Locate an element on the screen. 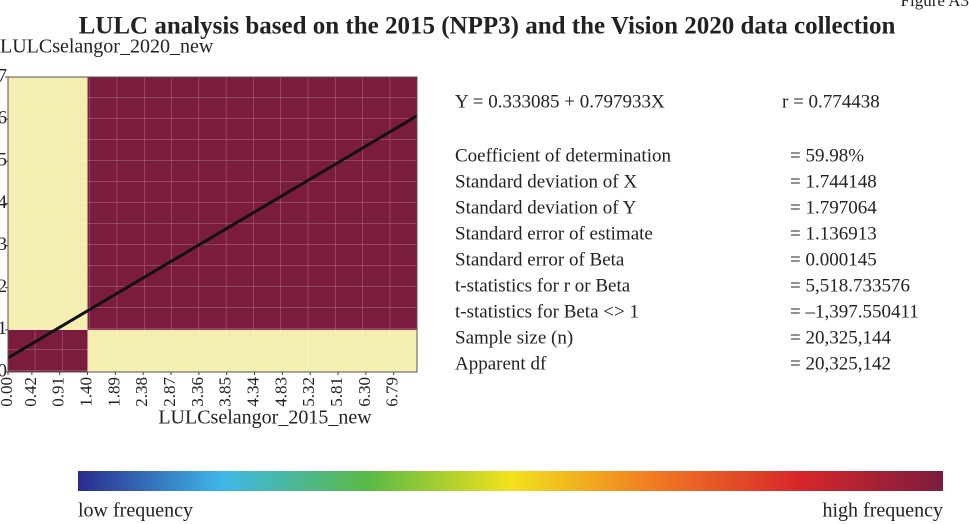  stat-label: t-statistics for r or Beta is located at coordinates (543, 285).